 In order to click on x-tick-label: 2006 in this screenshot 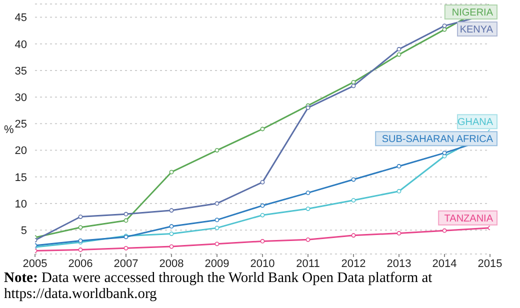, I will do `click(80, 264)`.